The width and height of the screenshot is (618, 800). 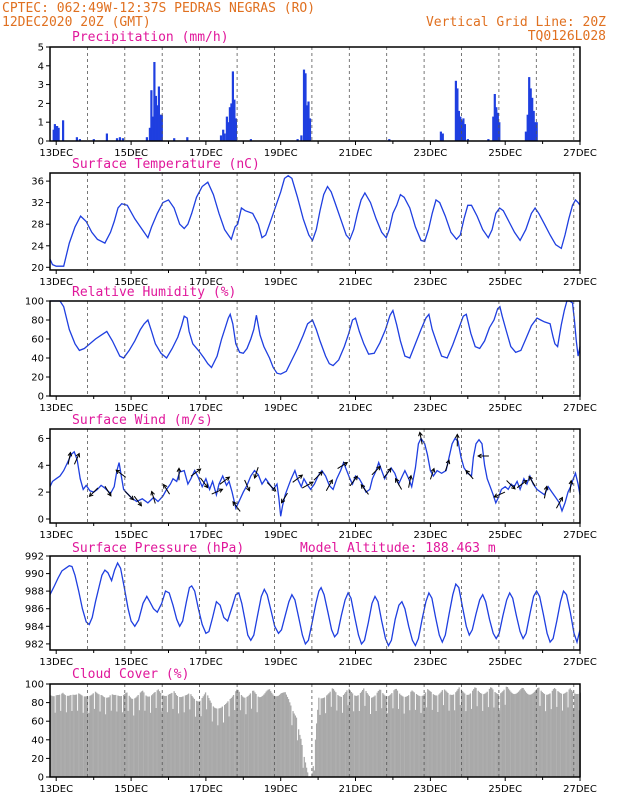 I want to click on y-tick-label: 20, so click(x=37, y=759).